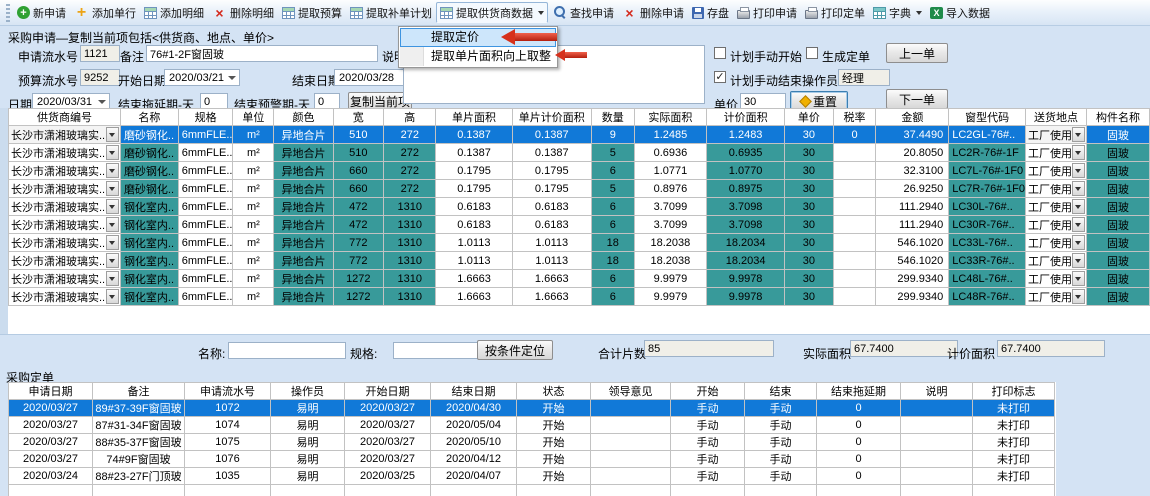  What do you see at coordinates (474, 152) in the screenshot?
I see `cell: 0.1387` at bounding box center [474, 152].